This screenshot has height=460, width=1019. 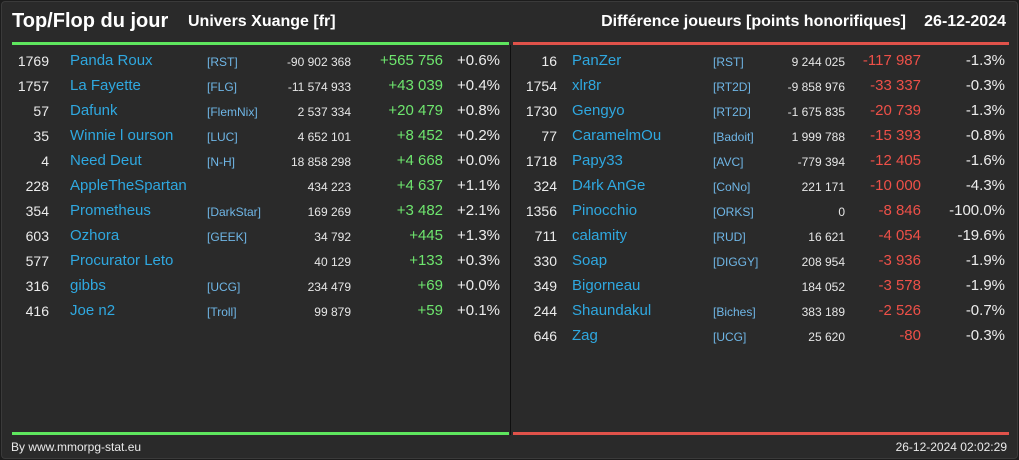 What do you see at coordinates (122, 135) in the screenshot?
I see `player-name-link: Winnie l ourson` at bounding box center [122, 135].